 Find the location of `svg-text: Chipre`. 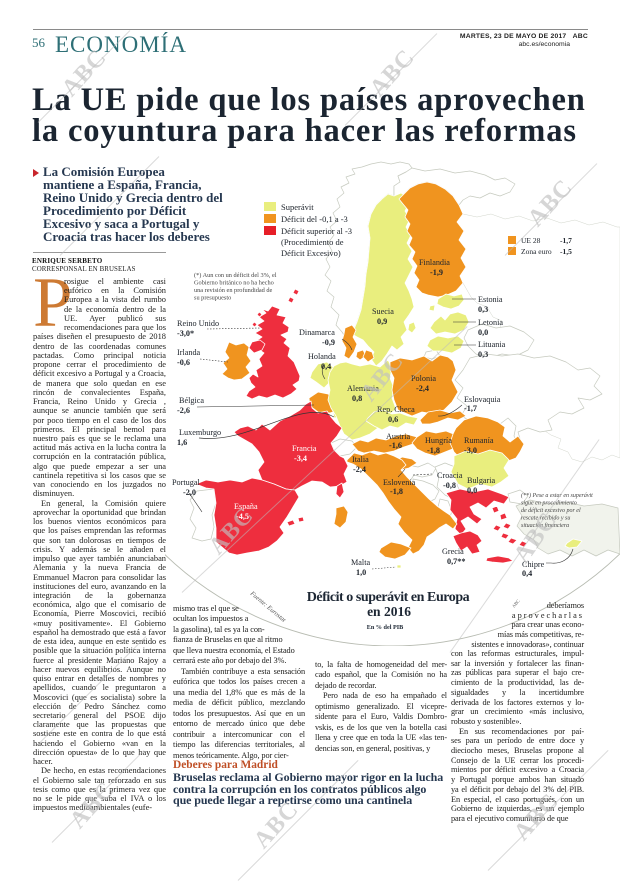

svg-text: Chipre is located at coordinates (533, 564).